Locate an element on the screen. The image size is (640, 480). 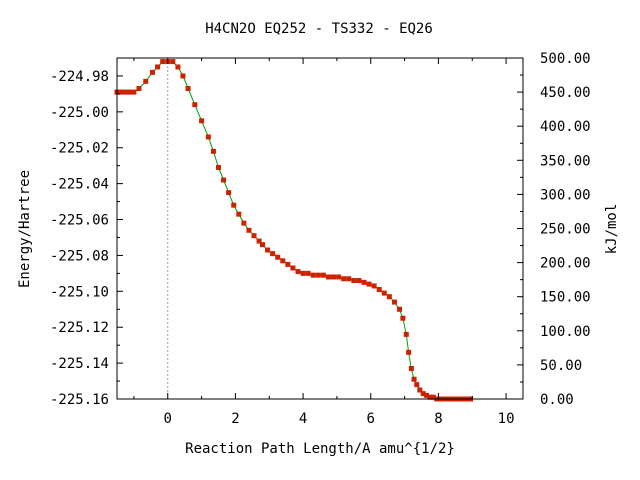
chart-title: H4CN2O EQ252 - TS332 - EQ26 is located at coordinates (319, 29).